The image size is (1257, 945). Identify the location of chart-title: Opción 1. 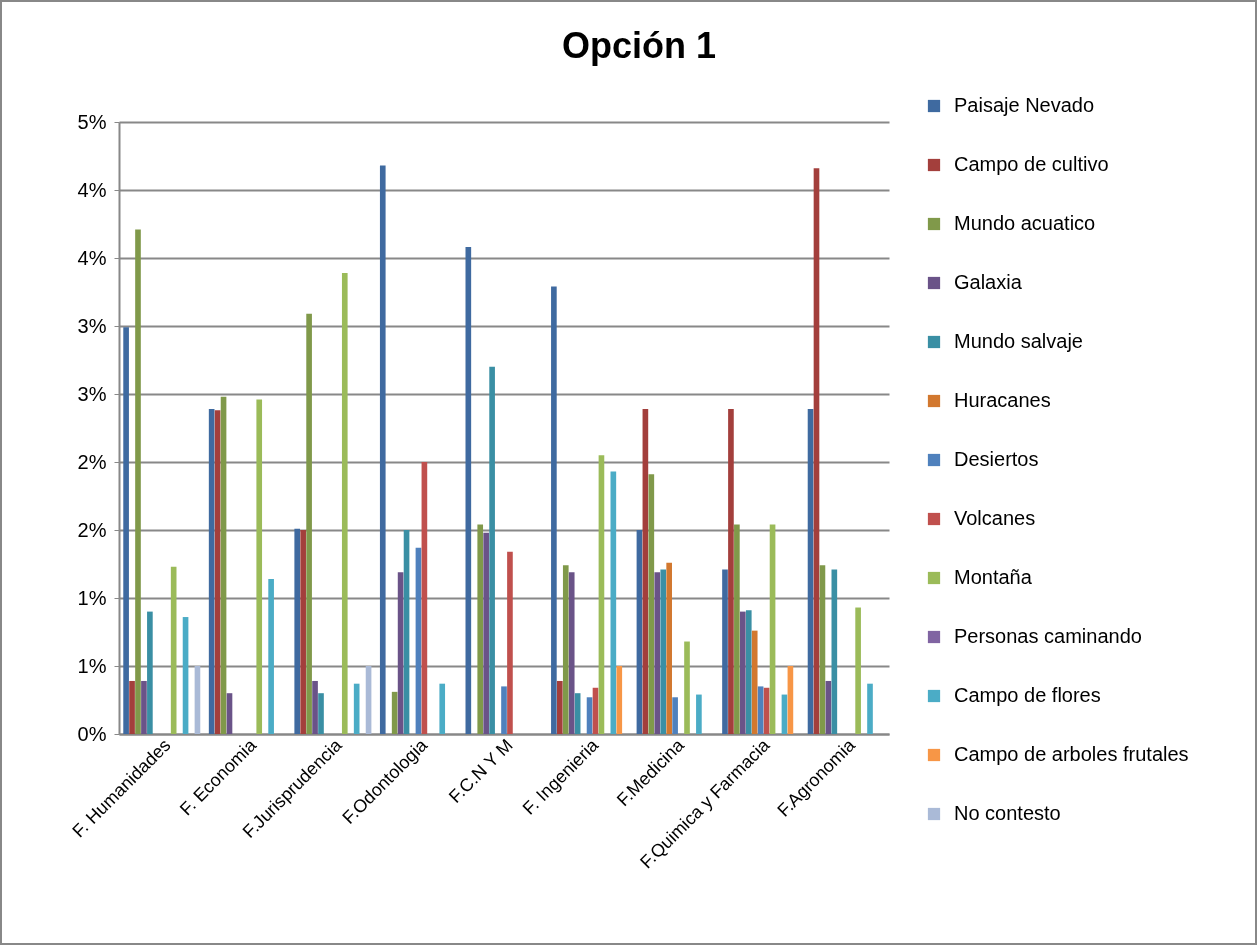
(639, 45).